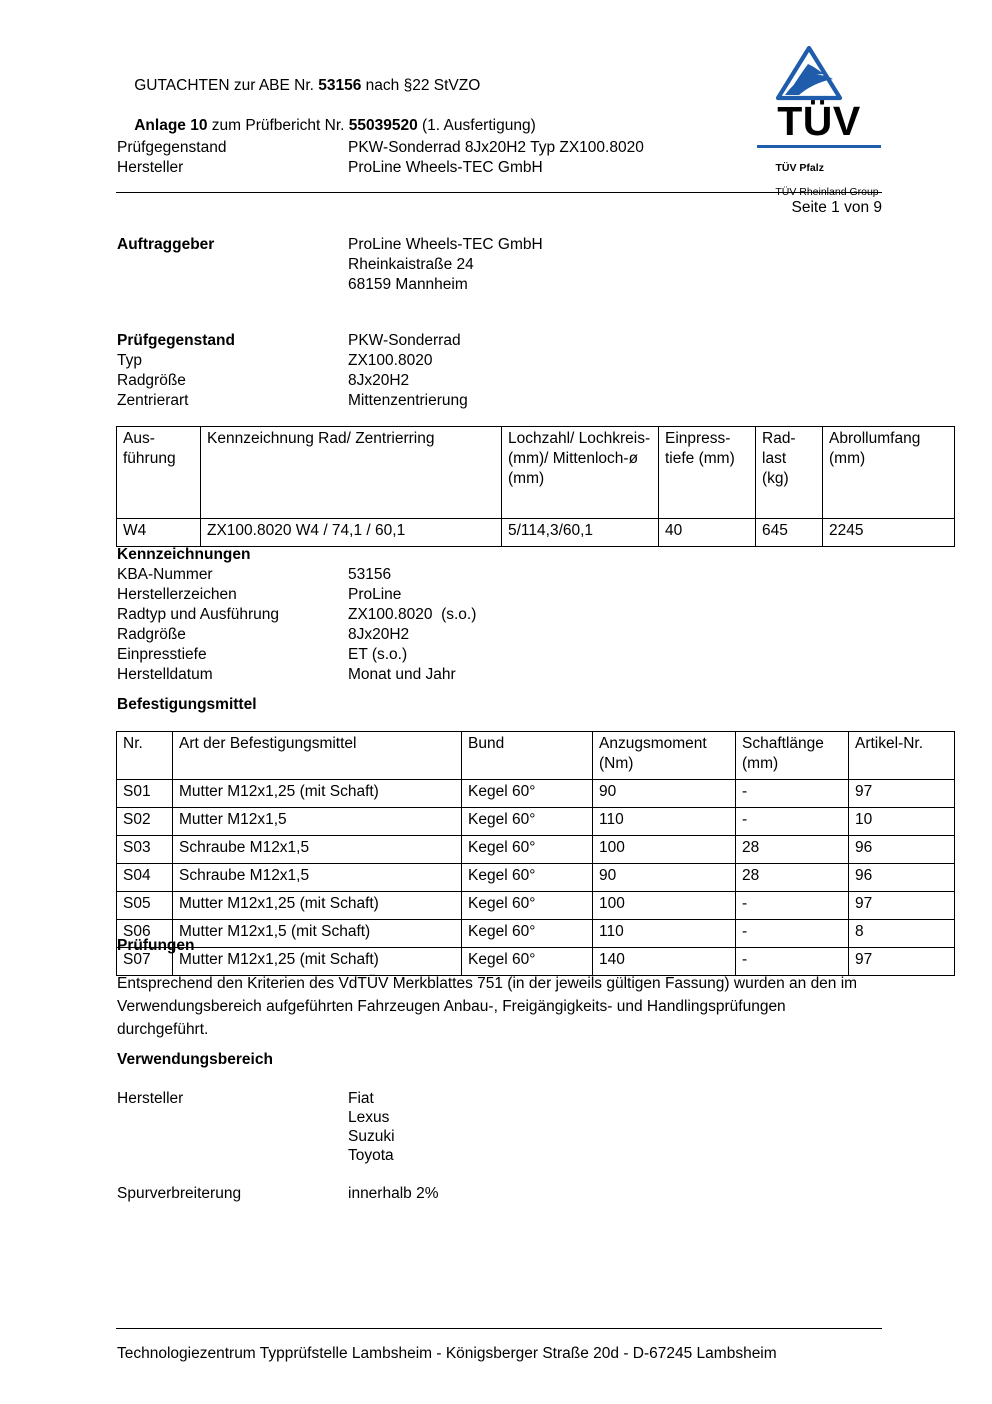 The height and width of the screenshot is (1404, 992). I want to click on zentrierart-label: Zentrierart, so click(153, 400).